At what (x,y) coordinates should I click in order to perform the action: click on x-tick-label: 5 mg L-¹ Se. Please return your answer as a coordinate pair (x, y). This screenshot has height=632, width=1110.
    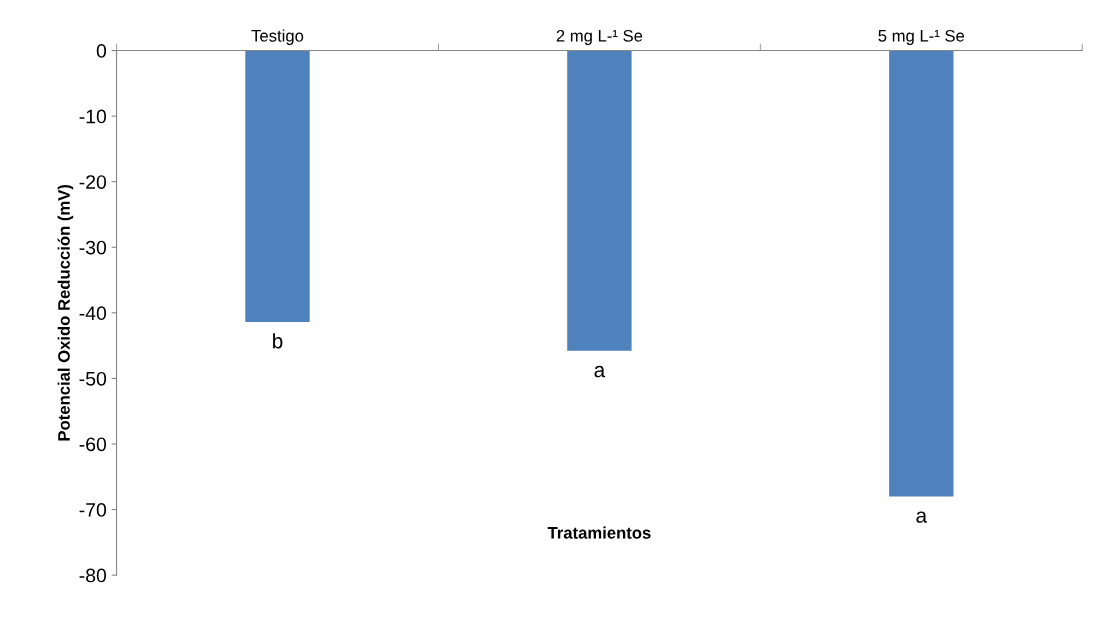
    Looking at the image, I should click on (921, 37).